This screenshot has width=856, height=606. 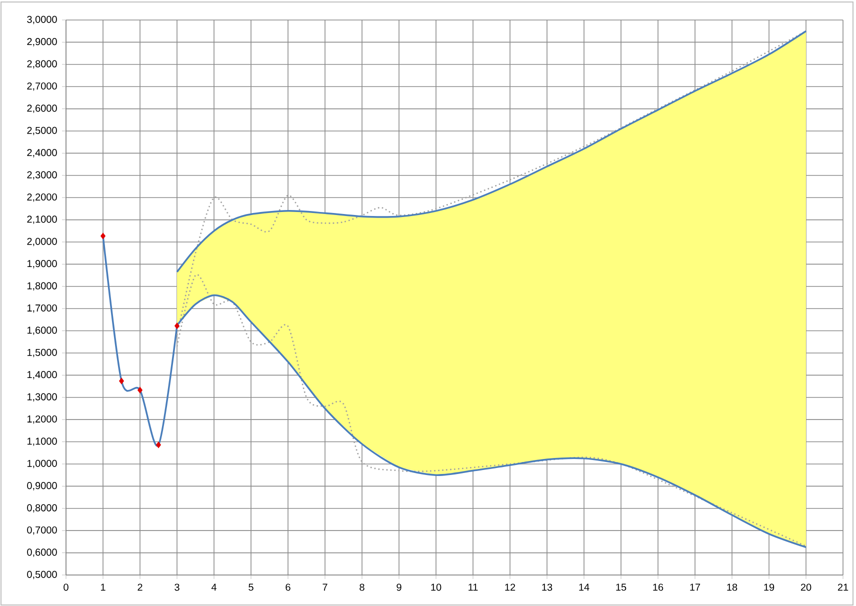 What do you see at coordinates (732, 587) in the screenshot?
I see `x-tick-label: 18` at bounding box center [732, 587].